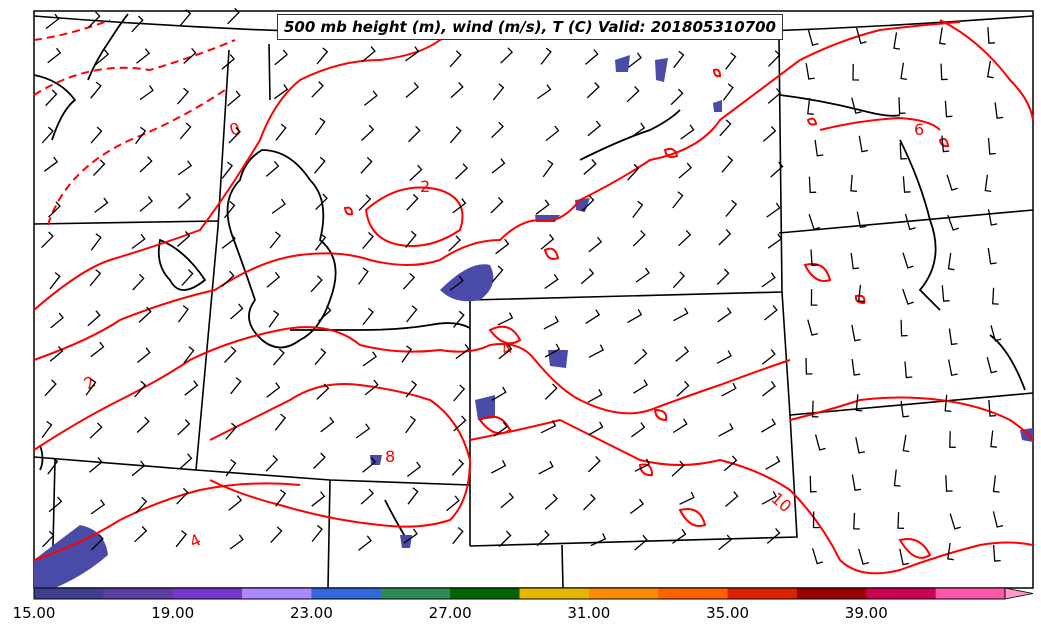 The width and height of the screenshot is (1041, 633). What do you see at coordinates (1019, 593) in the screenshot?
I see `colorbar-extend-arrow` at bounding box center [1019, 593].